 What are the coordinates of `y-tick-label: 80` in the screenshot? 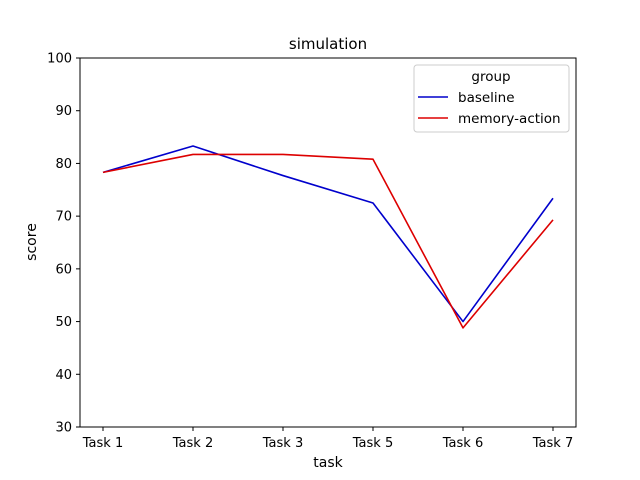 It's located at (63, 164).